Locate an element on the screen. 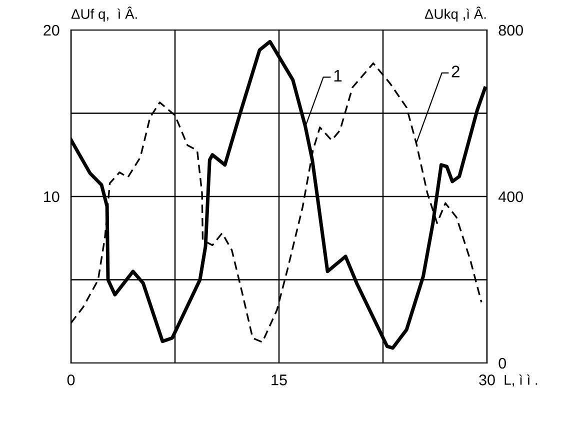 This screenshot has height=436, width=575. y-tick-label: 10 is located at coordinates (52, 196).